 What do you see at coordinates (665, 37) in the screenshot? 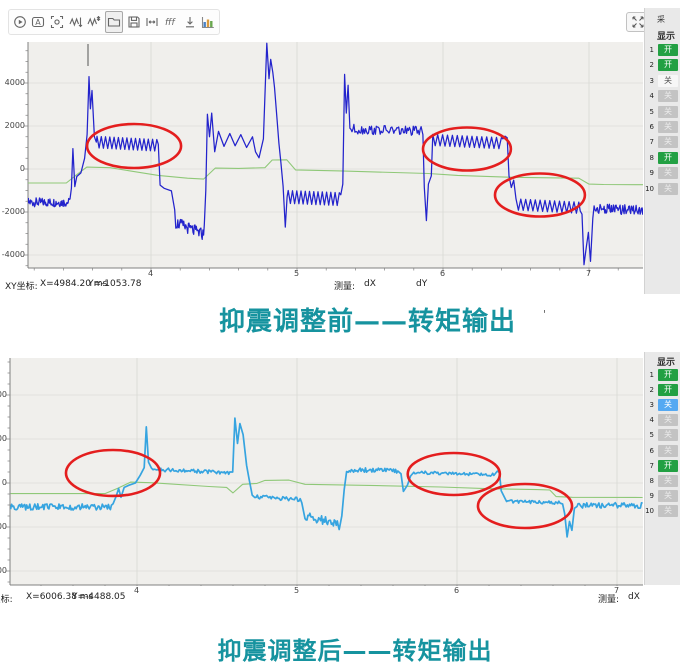
I see `channel-panel-header: 显示` at bounding box center [665, 37].